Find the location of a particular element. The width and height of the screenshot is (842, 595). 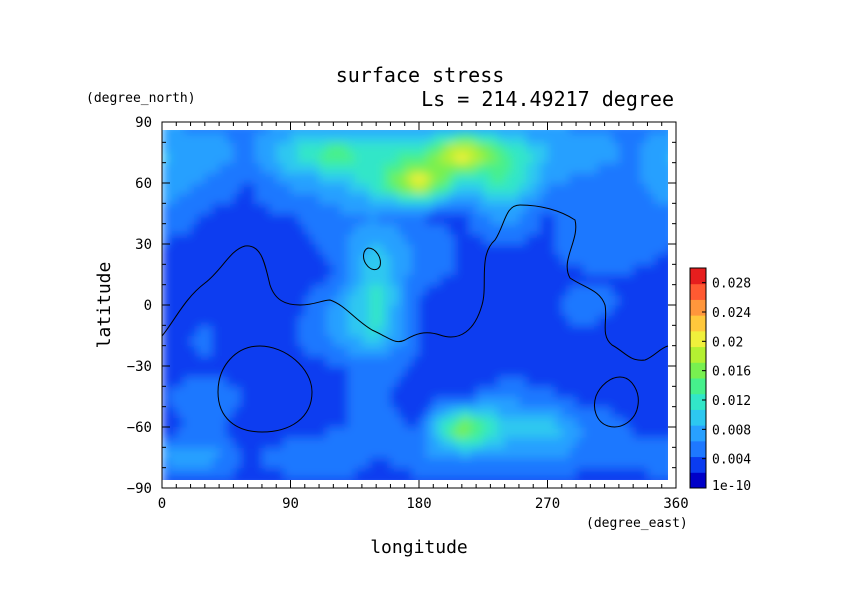

colorbar-segment is located at coordinates (698, 354).